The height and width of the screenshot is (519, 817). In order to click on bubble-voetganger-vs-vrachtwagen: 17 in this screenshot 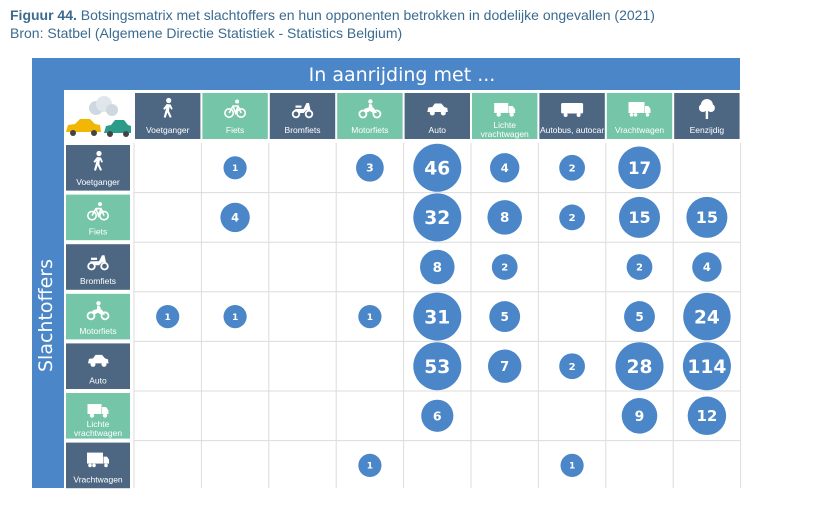, I will do `click(639, 168)`.